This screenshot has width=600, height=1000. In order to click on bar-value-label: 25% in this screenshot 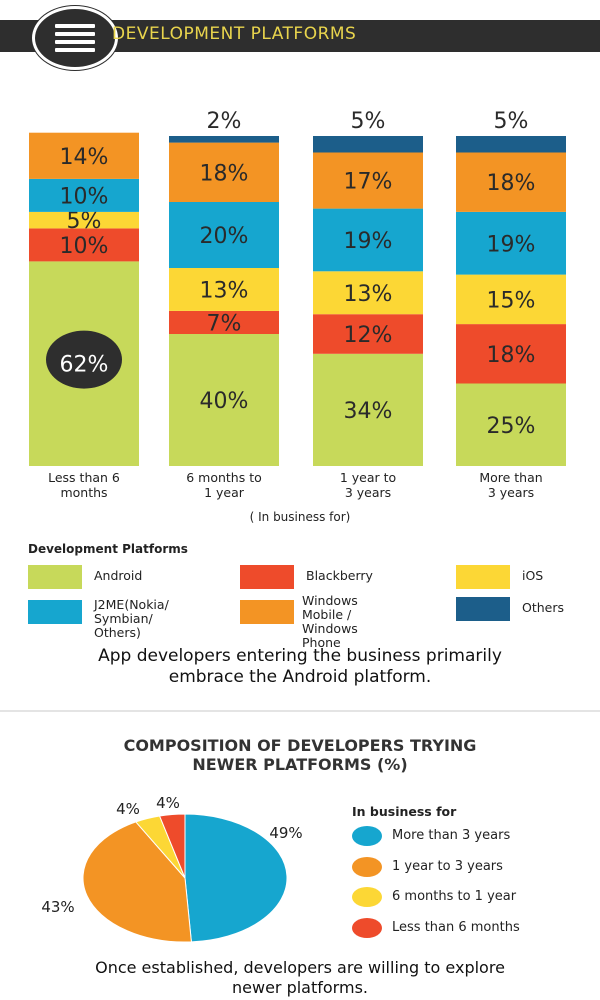, I will do `click(511, 426)`.